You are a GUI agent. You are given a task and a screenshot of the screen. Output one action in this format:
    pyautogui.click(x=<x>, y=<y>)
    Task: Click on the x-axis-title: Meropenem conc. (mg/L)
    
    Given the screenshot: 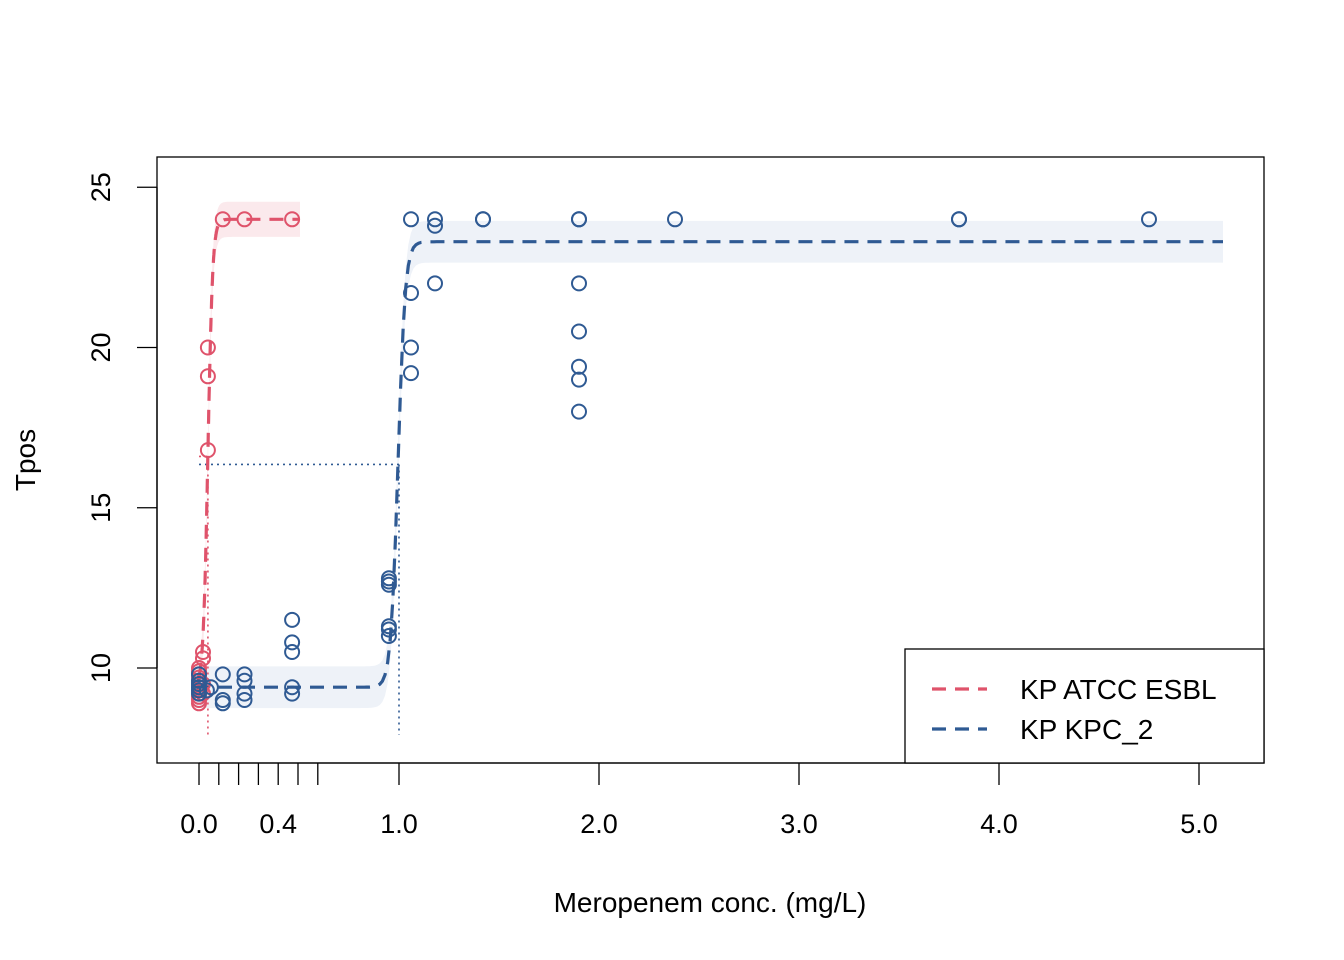 What is the action you would take?
    pyautogui.click(x=710, y=902)
    